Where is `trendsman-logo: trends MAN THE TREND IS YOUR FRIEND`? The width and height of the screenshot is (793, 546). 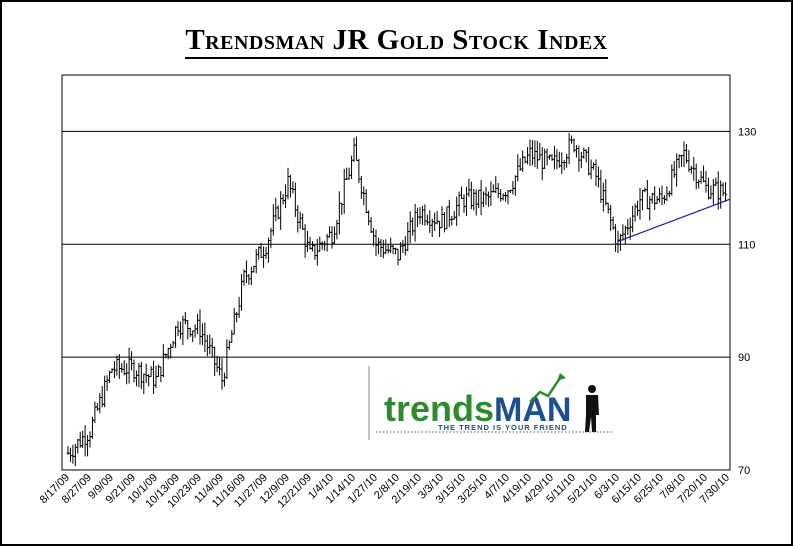 trendsman-logo: trends MAN THE TREND IS YOUR FRIEND is located at coordinates (490, 403).